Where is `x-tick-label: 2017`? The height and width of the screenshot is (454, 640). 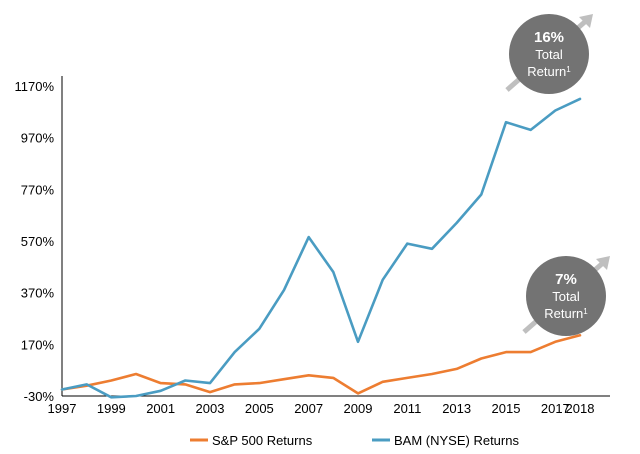 x-tick-label: 2017 is located at coordinates (555, 408).